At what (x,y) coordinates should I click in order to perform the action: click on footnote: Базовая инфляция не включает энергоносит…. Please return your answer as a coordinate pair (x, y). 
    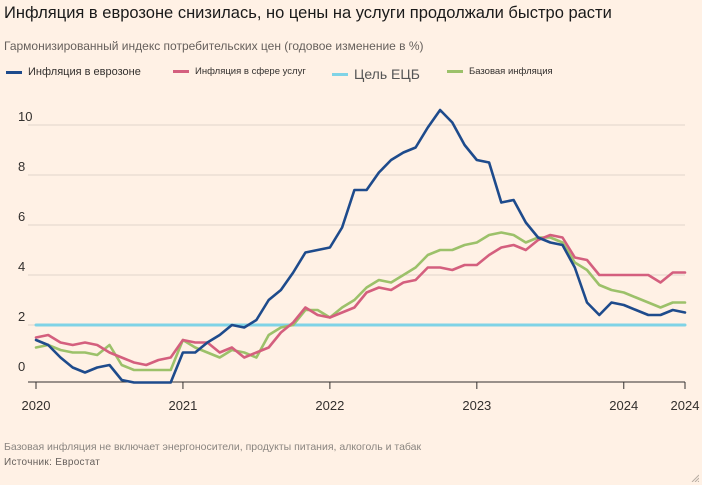
    Looking at the image, I should click on (213, 447).